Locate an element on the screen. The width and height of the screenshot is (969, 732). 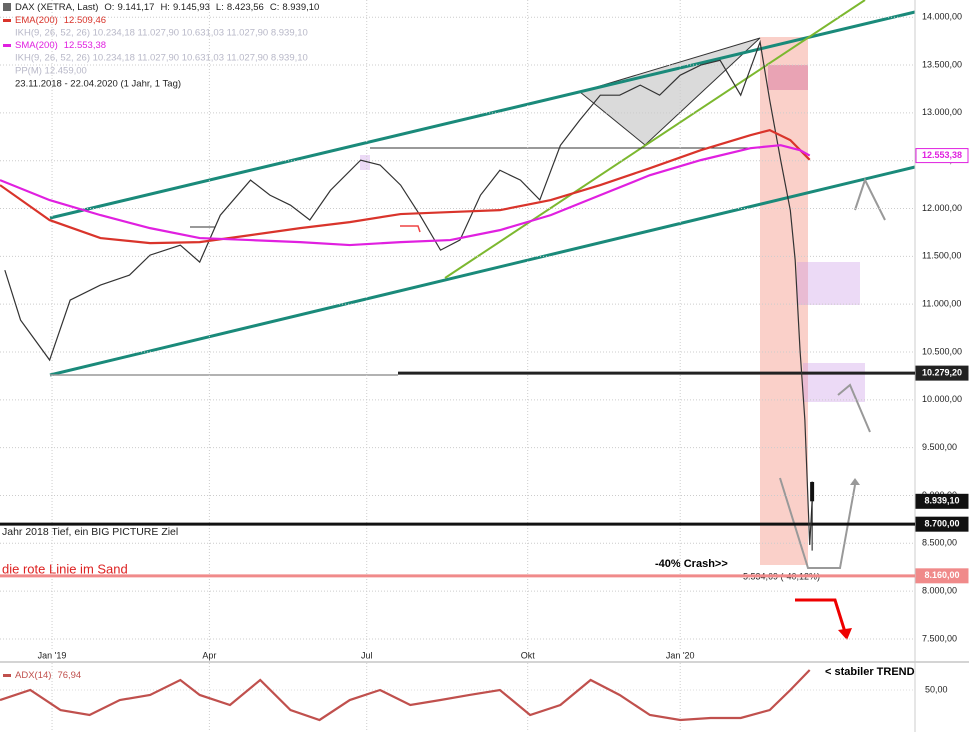
price-tag-label: 8.160,00 is located at coordinates (941, 575).